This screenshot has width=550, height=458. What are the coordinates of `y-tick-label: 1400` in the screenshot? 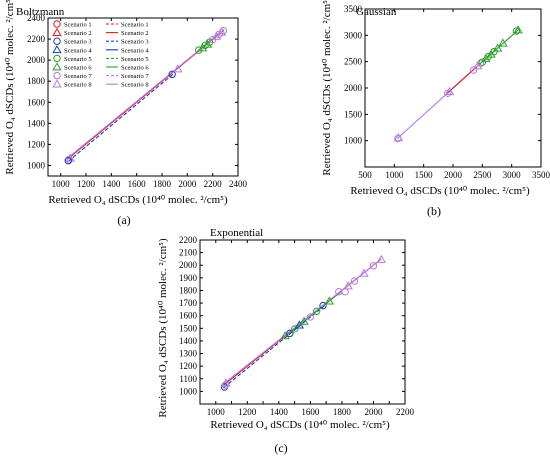 It's located at (188, 341).